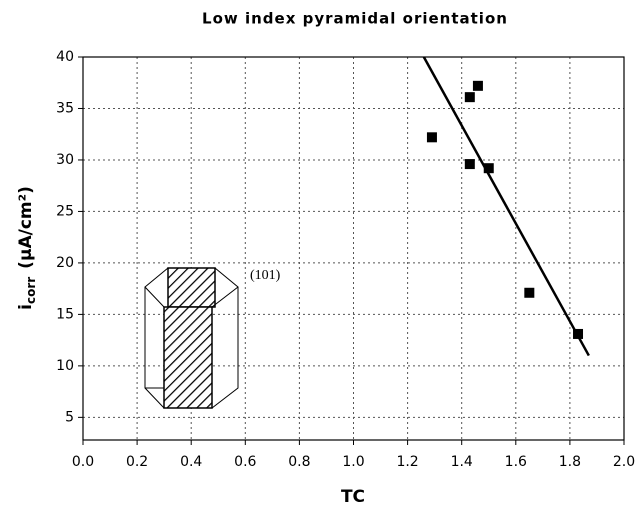 This screenshot has height=513, width=638. I want to click on x-tick-label: 1.2, so click(407, 462).